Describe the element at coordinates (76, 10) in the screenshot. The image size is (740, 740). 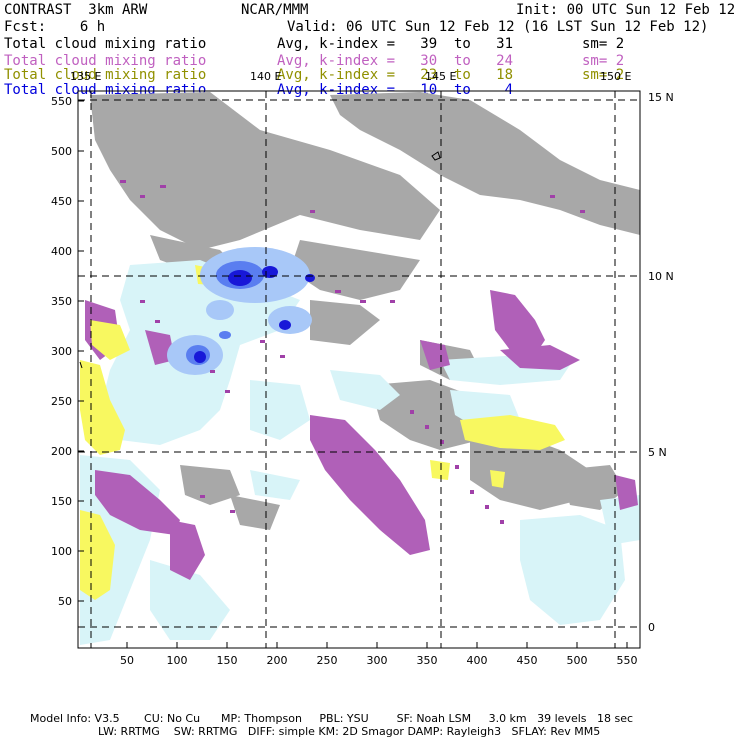
I see `product-title: CONTRAST 3km ARW` at that location.